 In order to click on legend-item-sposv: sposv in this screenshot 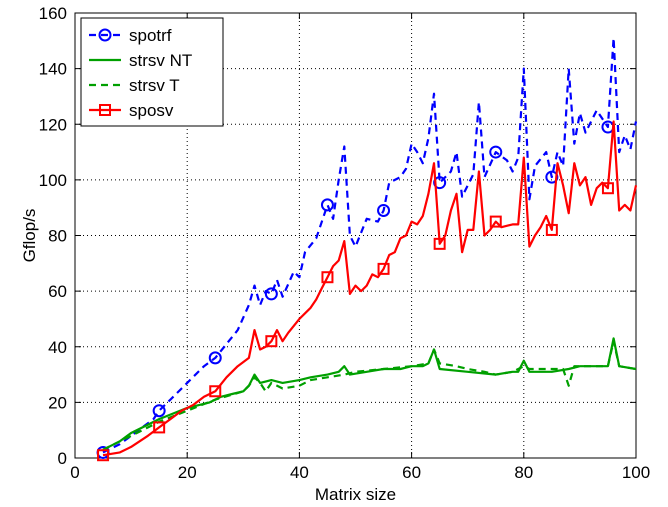, I will do `click(131, 110)`.